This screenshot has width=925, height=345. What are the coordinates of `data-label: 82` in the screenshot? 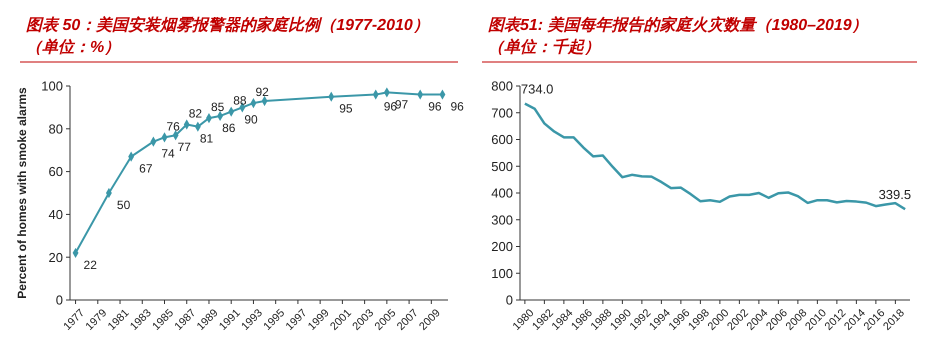 It's located at (195, 113).